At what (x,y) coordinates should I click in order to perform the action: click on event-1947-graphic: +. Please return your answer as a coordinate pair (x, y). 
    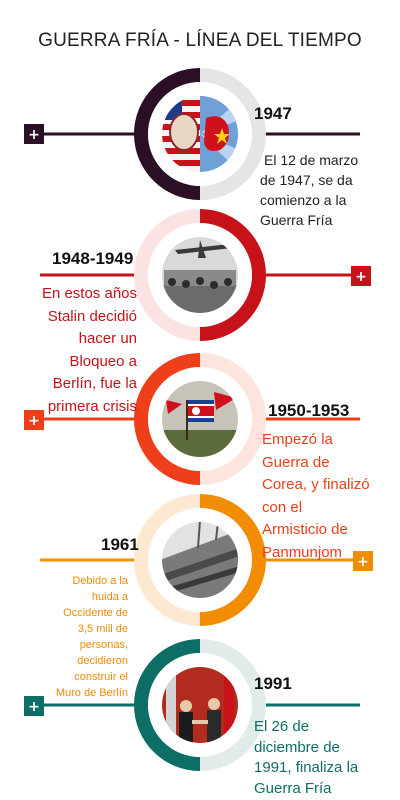
    Looking at the image, I should click on (192, 134).